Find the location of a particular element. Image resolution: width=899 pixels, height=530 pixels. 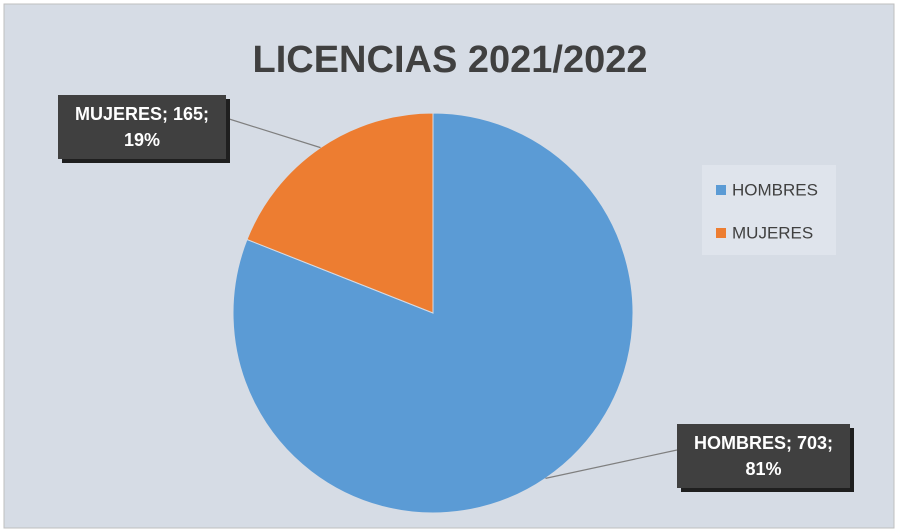

legend-box is located at coordinates (769, 210).